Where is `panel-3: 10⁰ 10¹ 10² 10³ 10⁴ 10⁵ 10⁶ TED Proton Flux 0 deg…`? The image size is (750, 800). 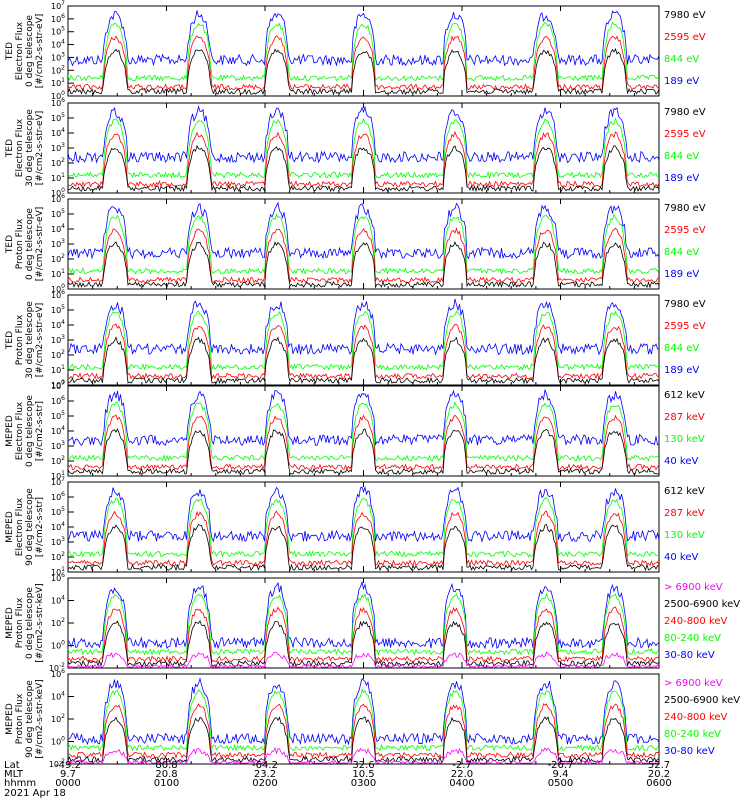 panel-3: 10⁰ 10¹ 10² 10³ 10⁴ 10⁵ 10⁶ TED Proton Flux 0 deg… is located at coordinates (355, 243).